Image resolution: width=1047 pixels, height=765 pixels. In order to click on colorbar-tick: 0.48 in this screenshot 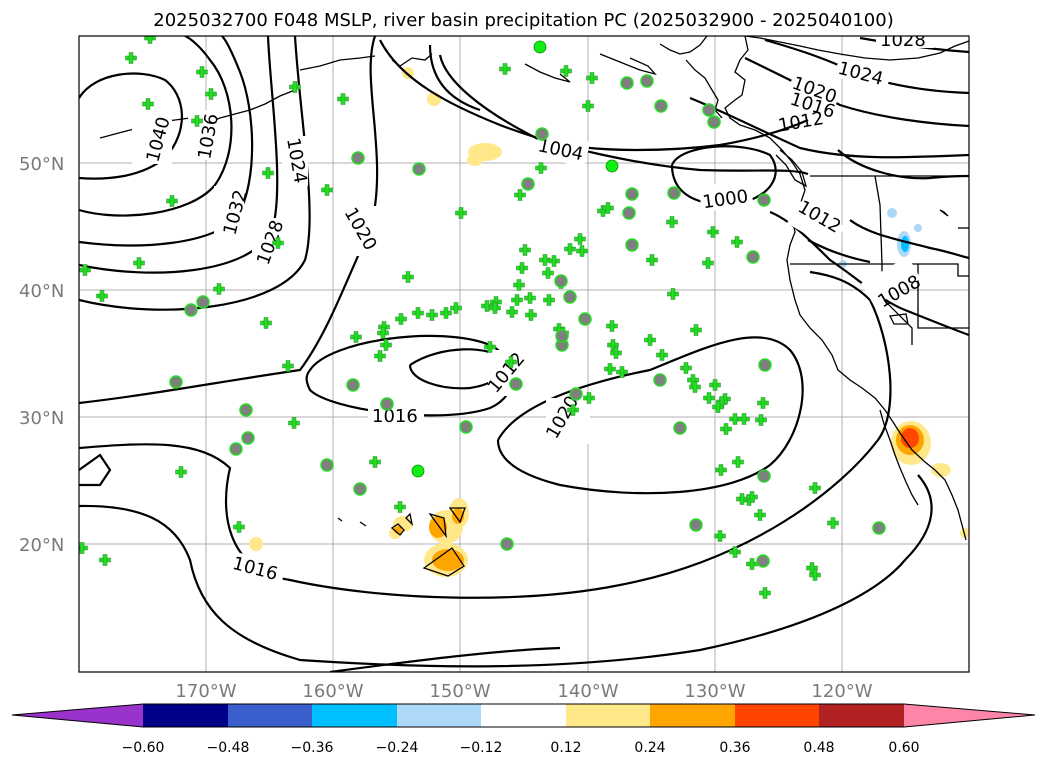, I will do `click(818, 748)`.